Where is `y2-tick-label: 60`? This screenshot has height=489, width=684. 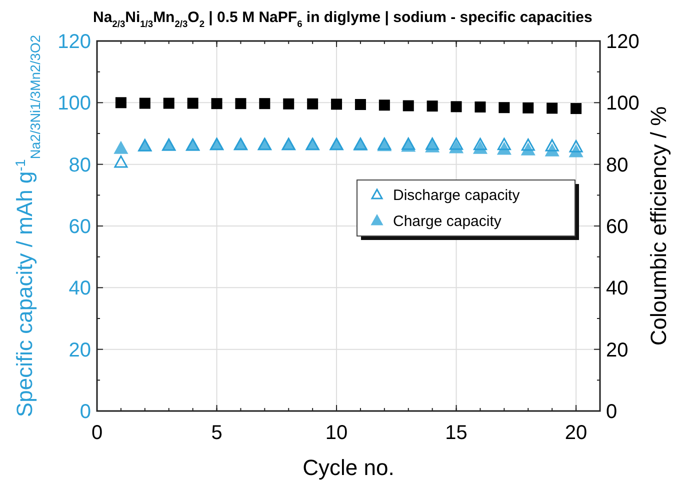
y2-tick-label: 60 is located at coordinates (617, 227).